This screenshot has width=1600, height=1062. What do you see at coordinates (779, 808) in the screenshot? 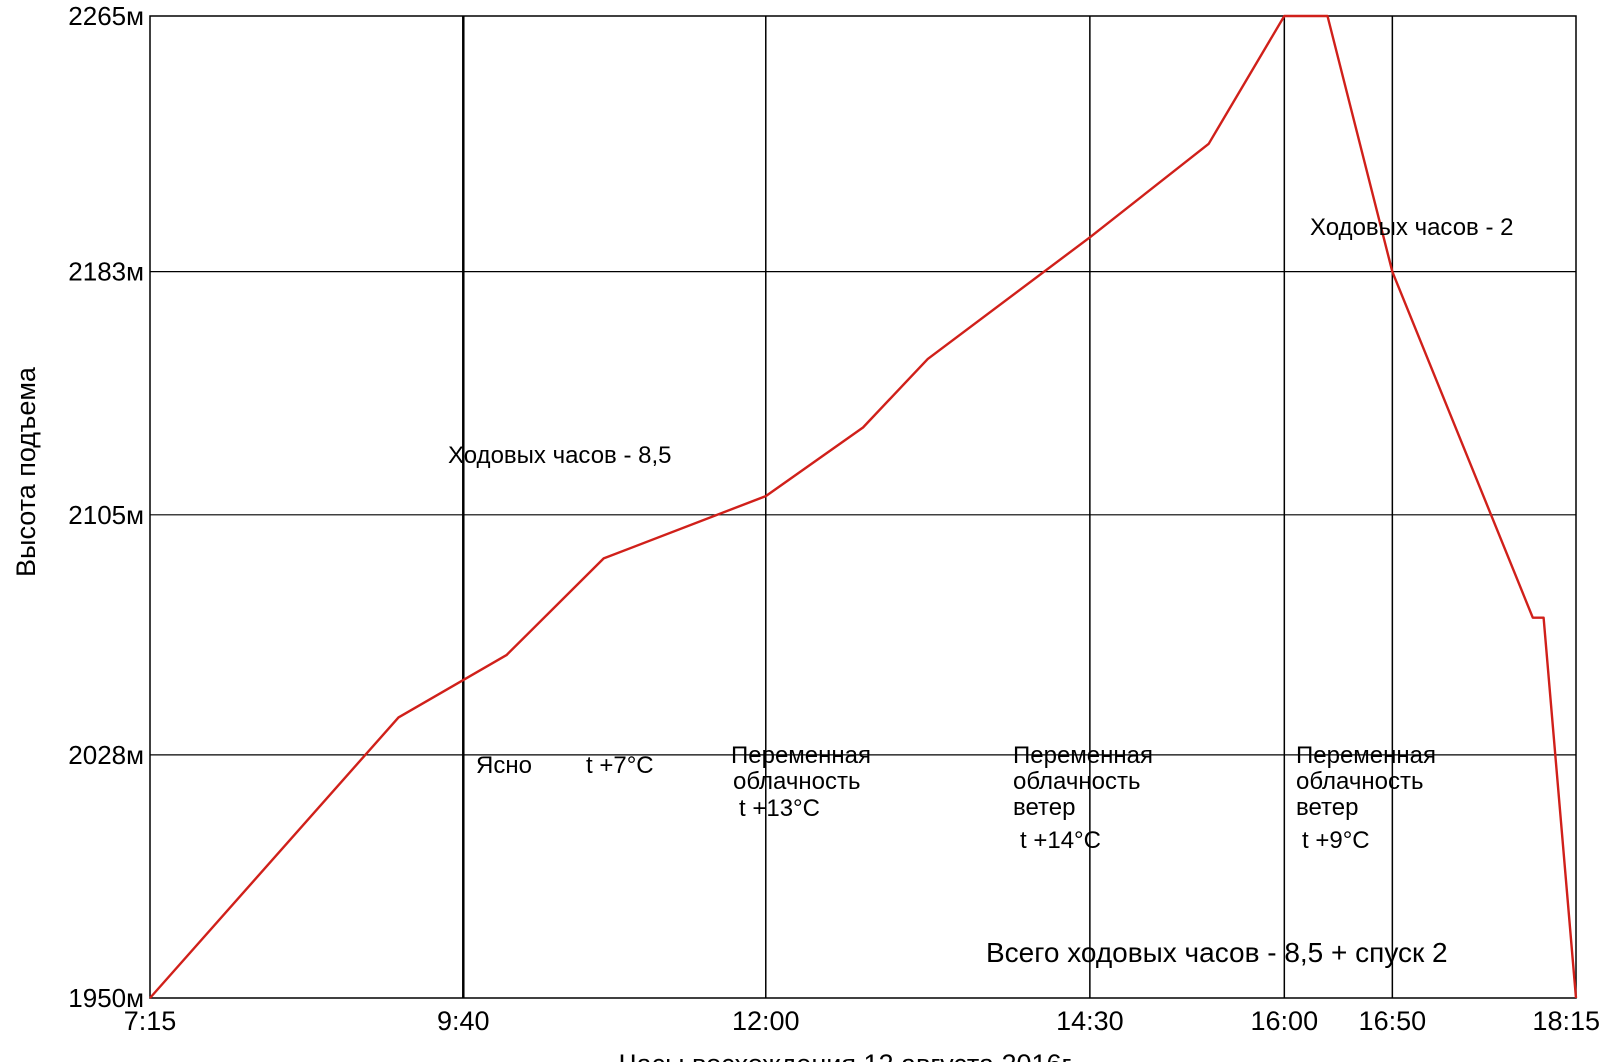
I see `weather-2-temp: t +13°C` at bounding box center [779, 808].